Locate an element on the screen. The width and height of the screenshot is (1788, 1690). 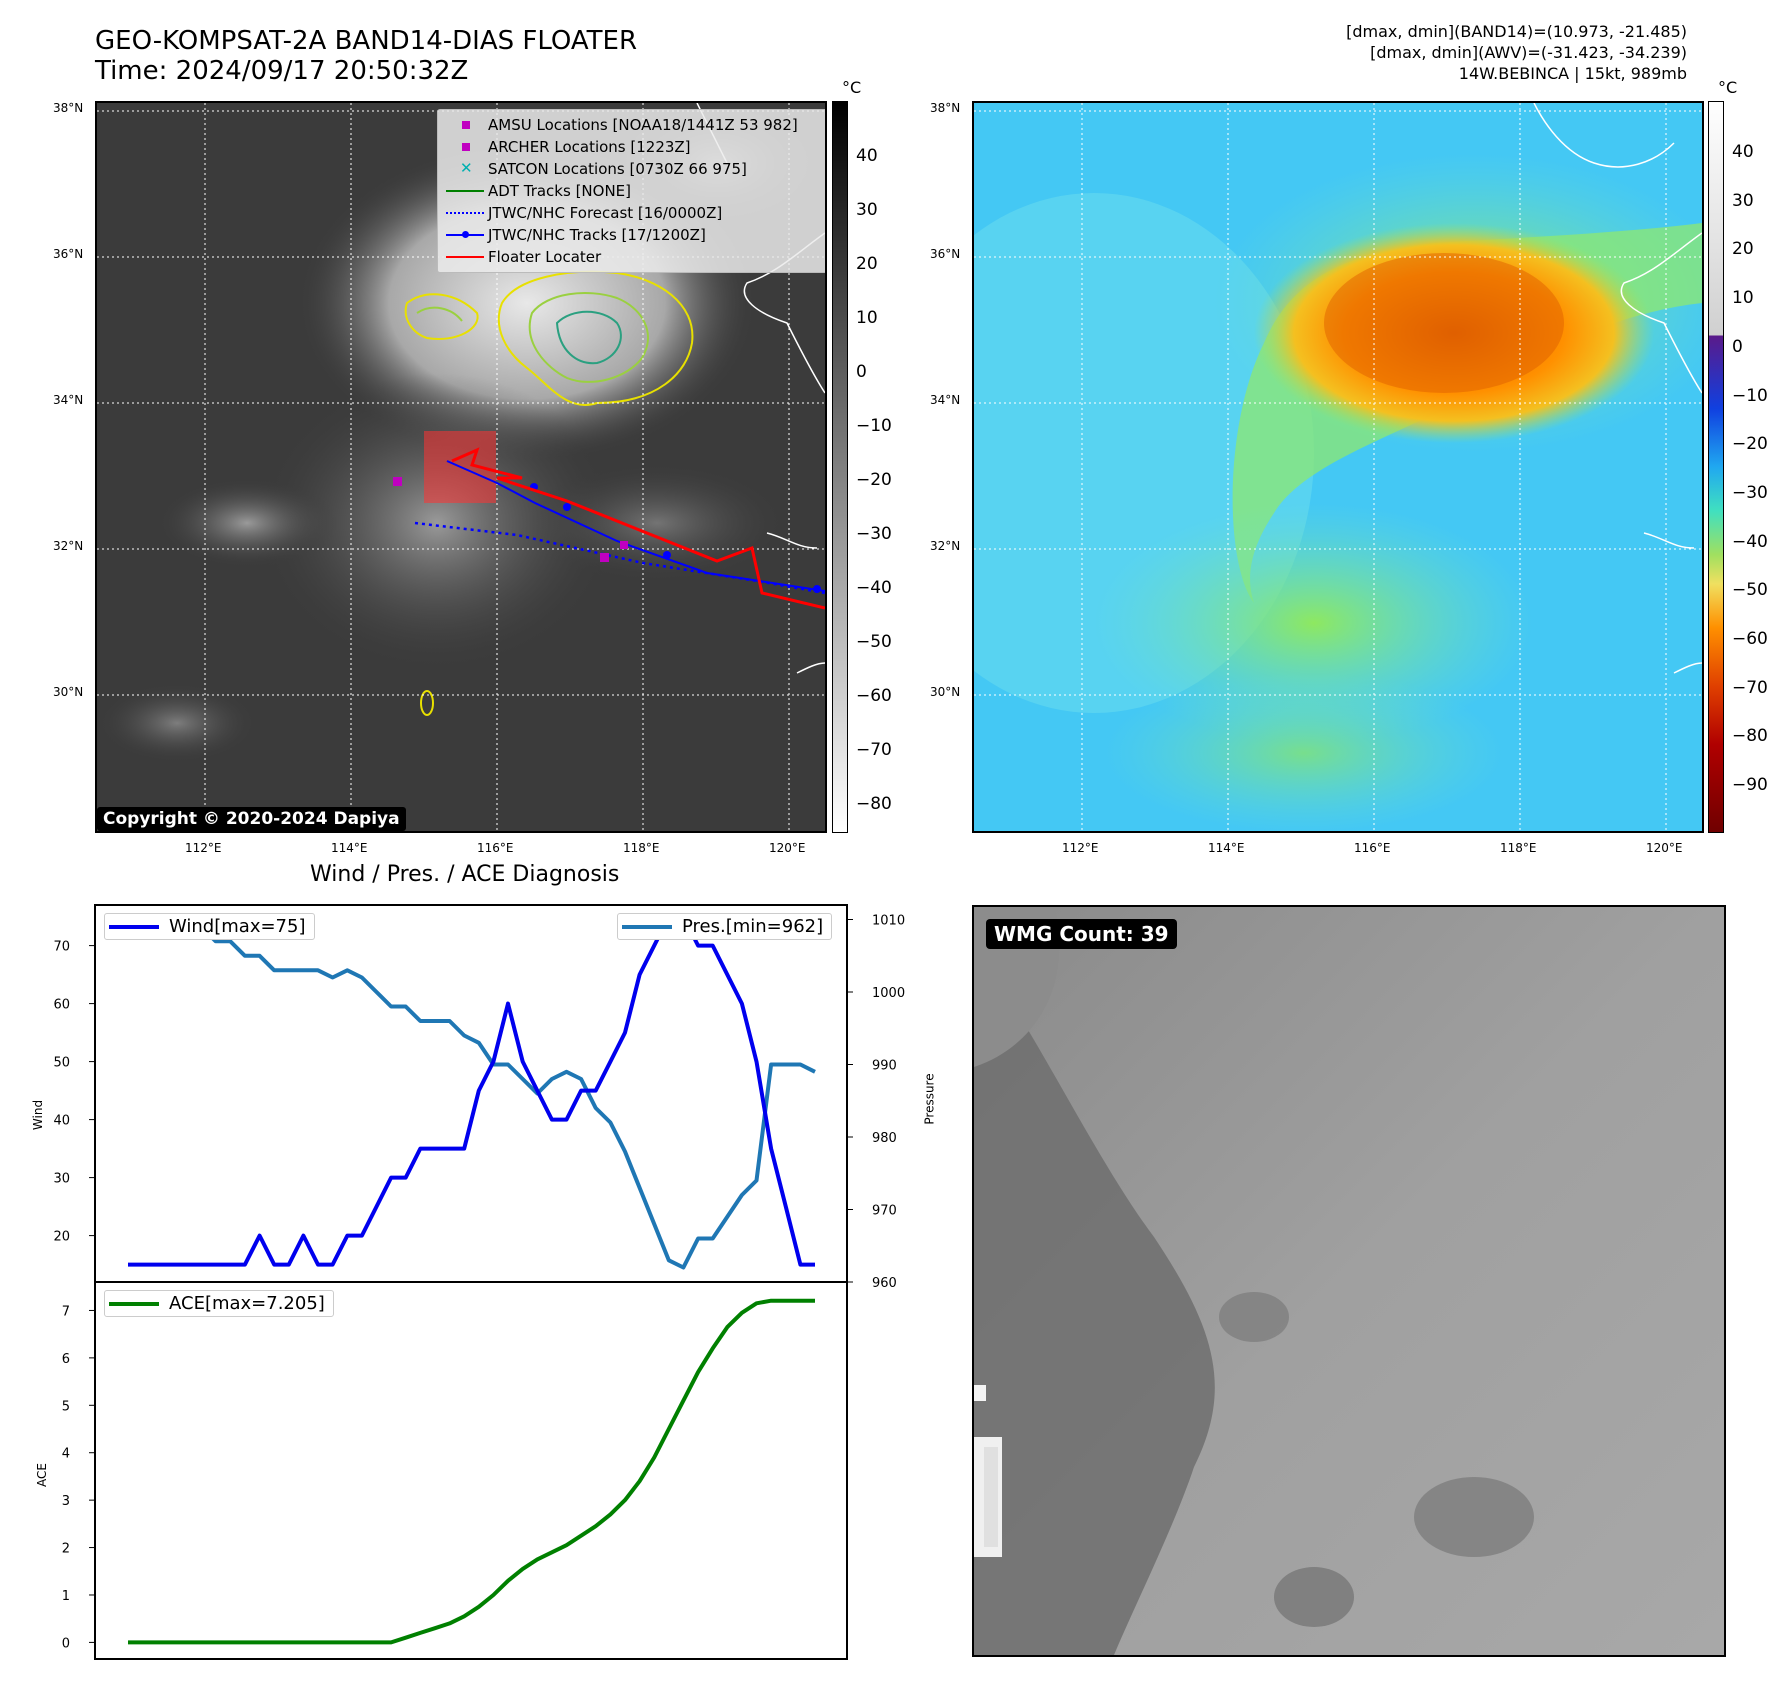
colorbar-right-tick: −20 is located at coordinates (1750, 444).